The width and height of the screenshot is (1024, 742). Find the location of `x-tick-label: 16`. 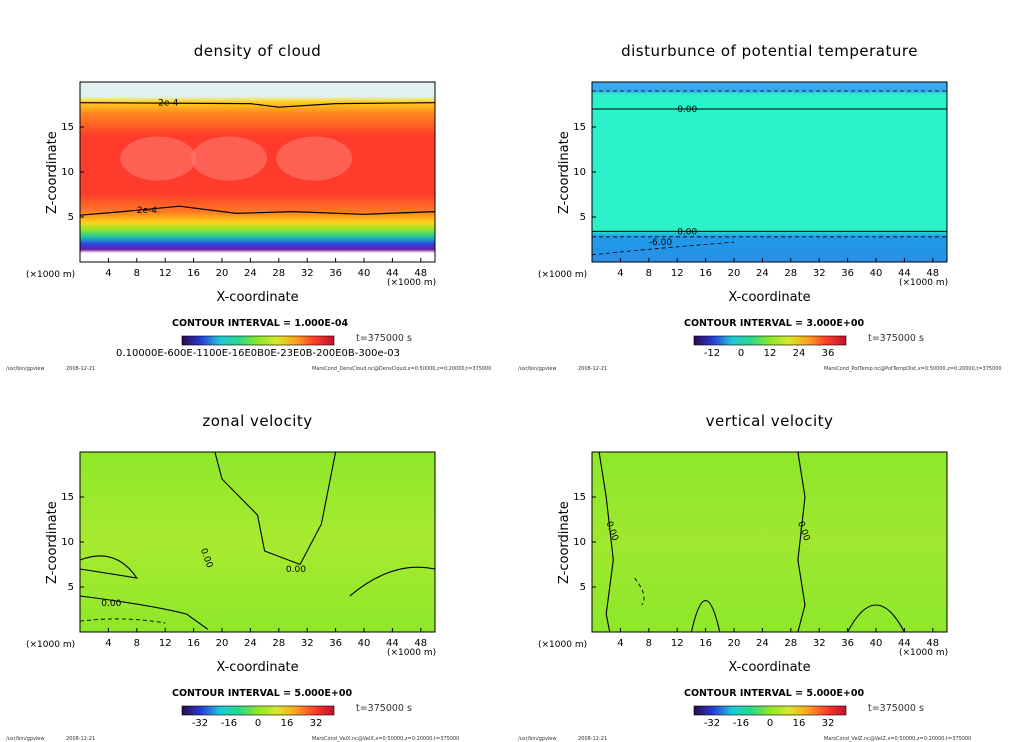

x-tick-label: 16 is located at coordinates (705, 643).